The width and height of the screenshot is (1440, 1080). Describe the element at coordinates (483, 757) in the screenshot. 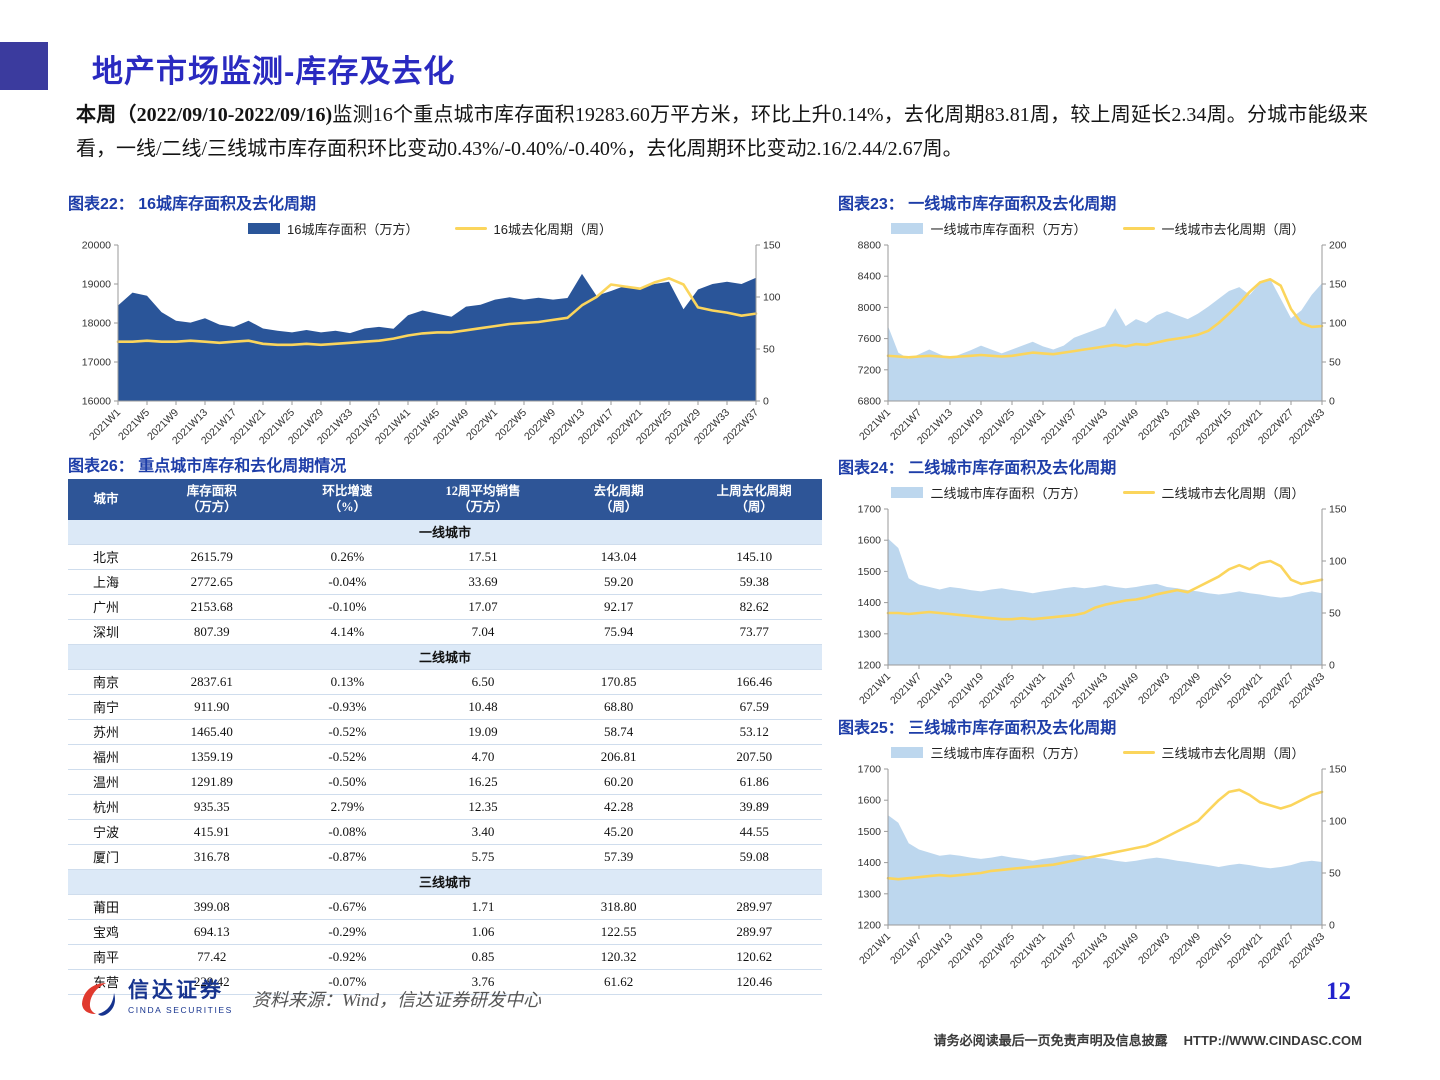

I see `value-cell: 4.70` at that location.